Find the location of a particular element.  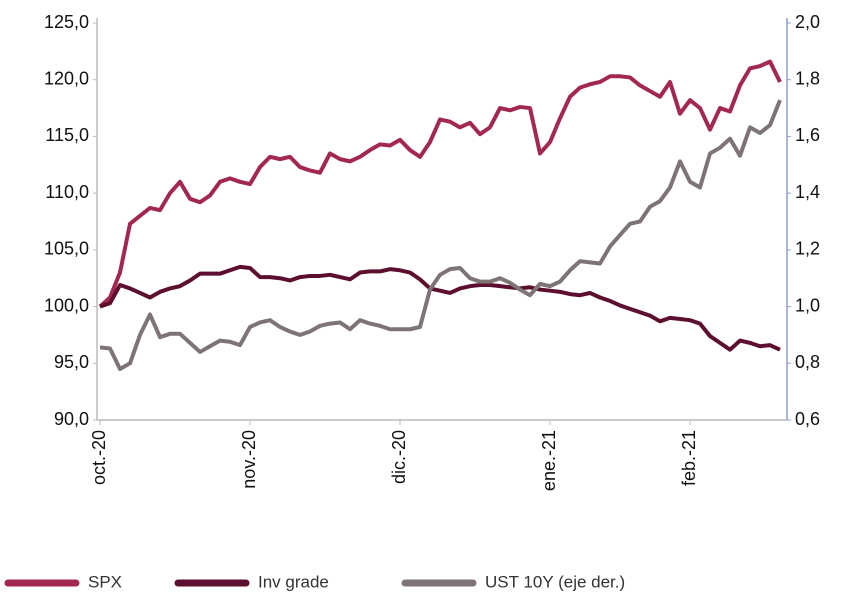

y2-tick-label: 0,6 is located at coordinates (807, 419).